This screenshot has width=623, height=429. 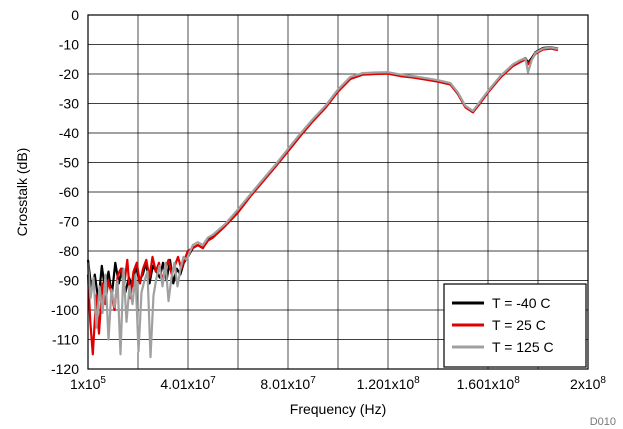 What do you see at coordinates (69, 45) in the screenshot?
I see `y-tick-label: -10` at bounding box center [69, 45].